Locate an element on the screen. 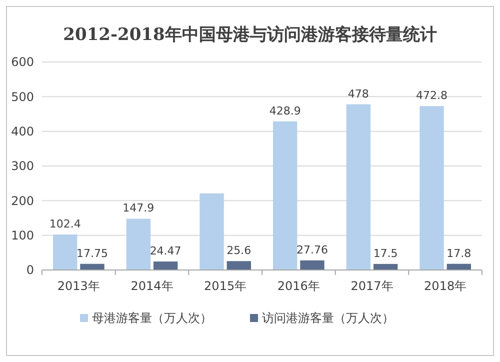 The height and width of the screenshot is (362, 500). data-label: 102.4 is located at coordinates (65, 224).